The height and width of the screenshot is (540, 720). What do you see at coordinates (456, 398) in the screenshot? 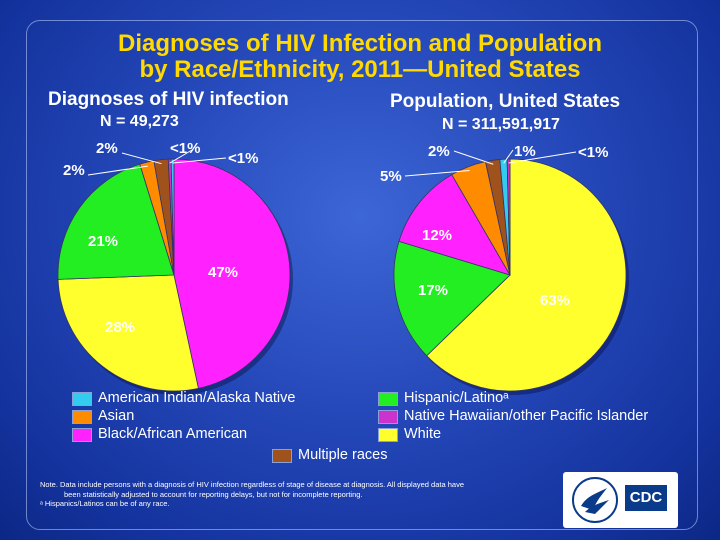
I see `legend-label: Hispanic/Latinoᵃ` at bounding box center [456, 398].